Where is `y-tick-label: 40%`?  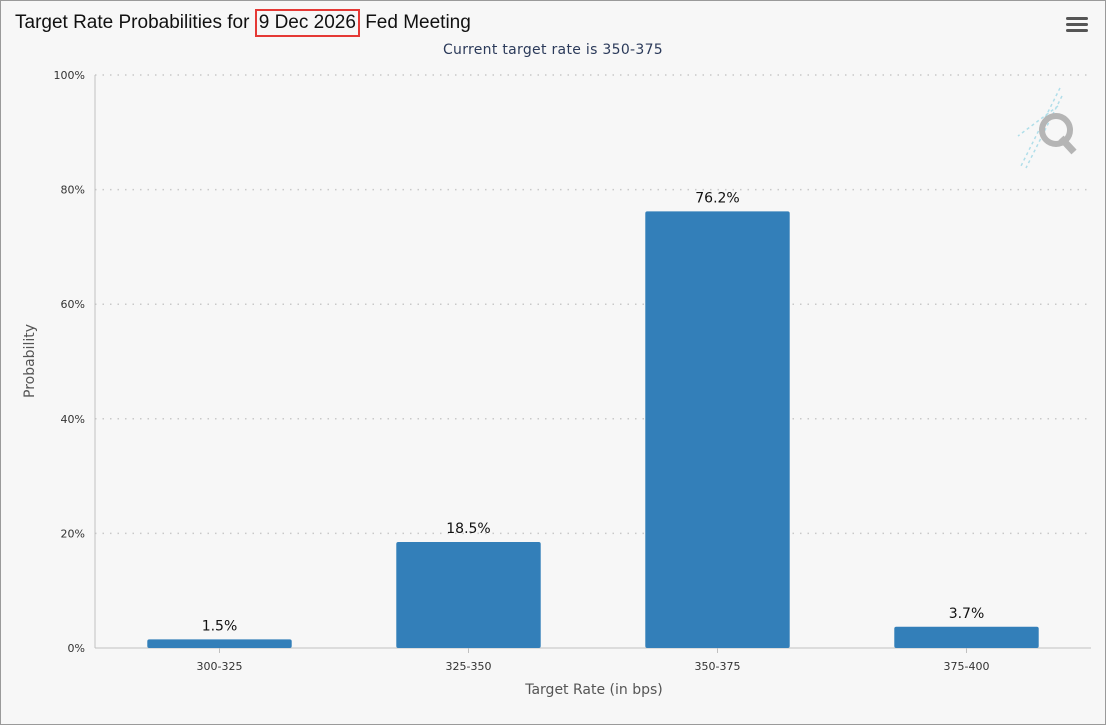 y-tick-label: 40% is located at coordinates (73, 419).